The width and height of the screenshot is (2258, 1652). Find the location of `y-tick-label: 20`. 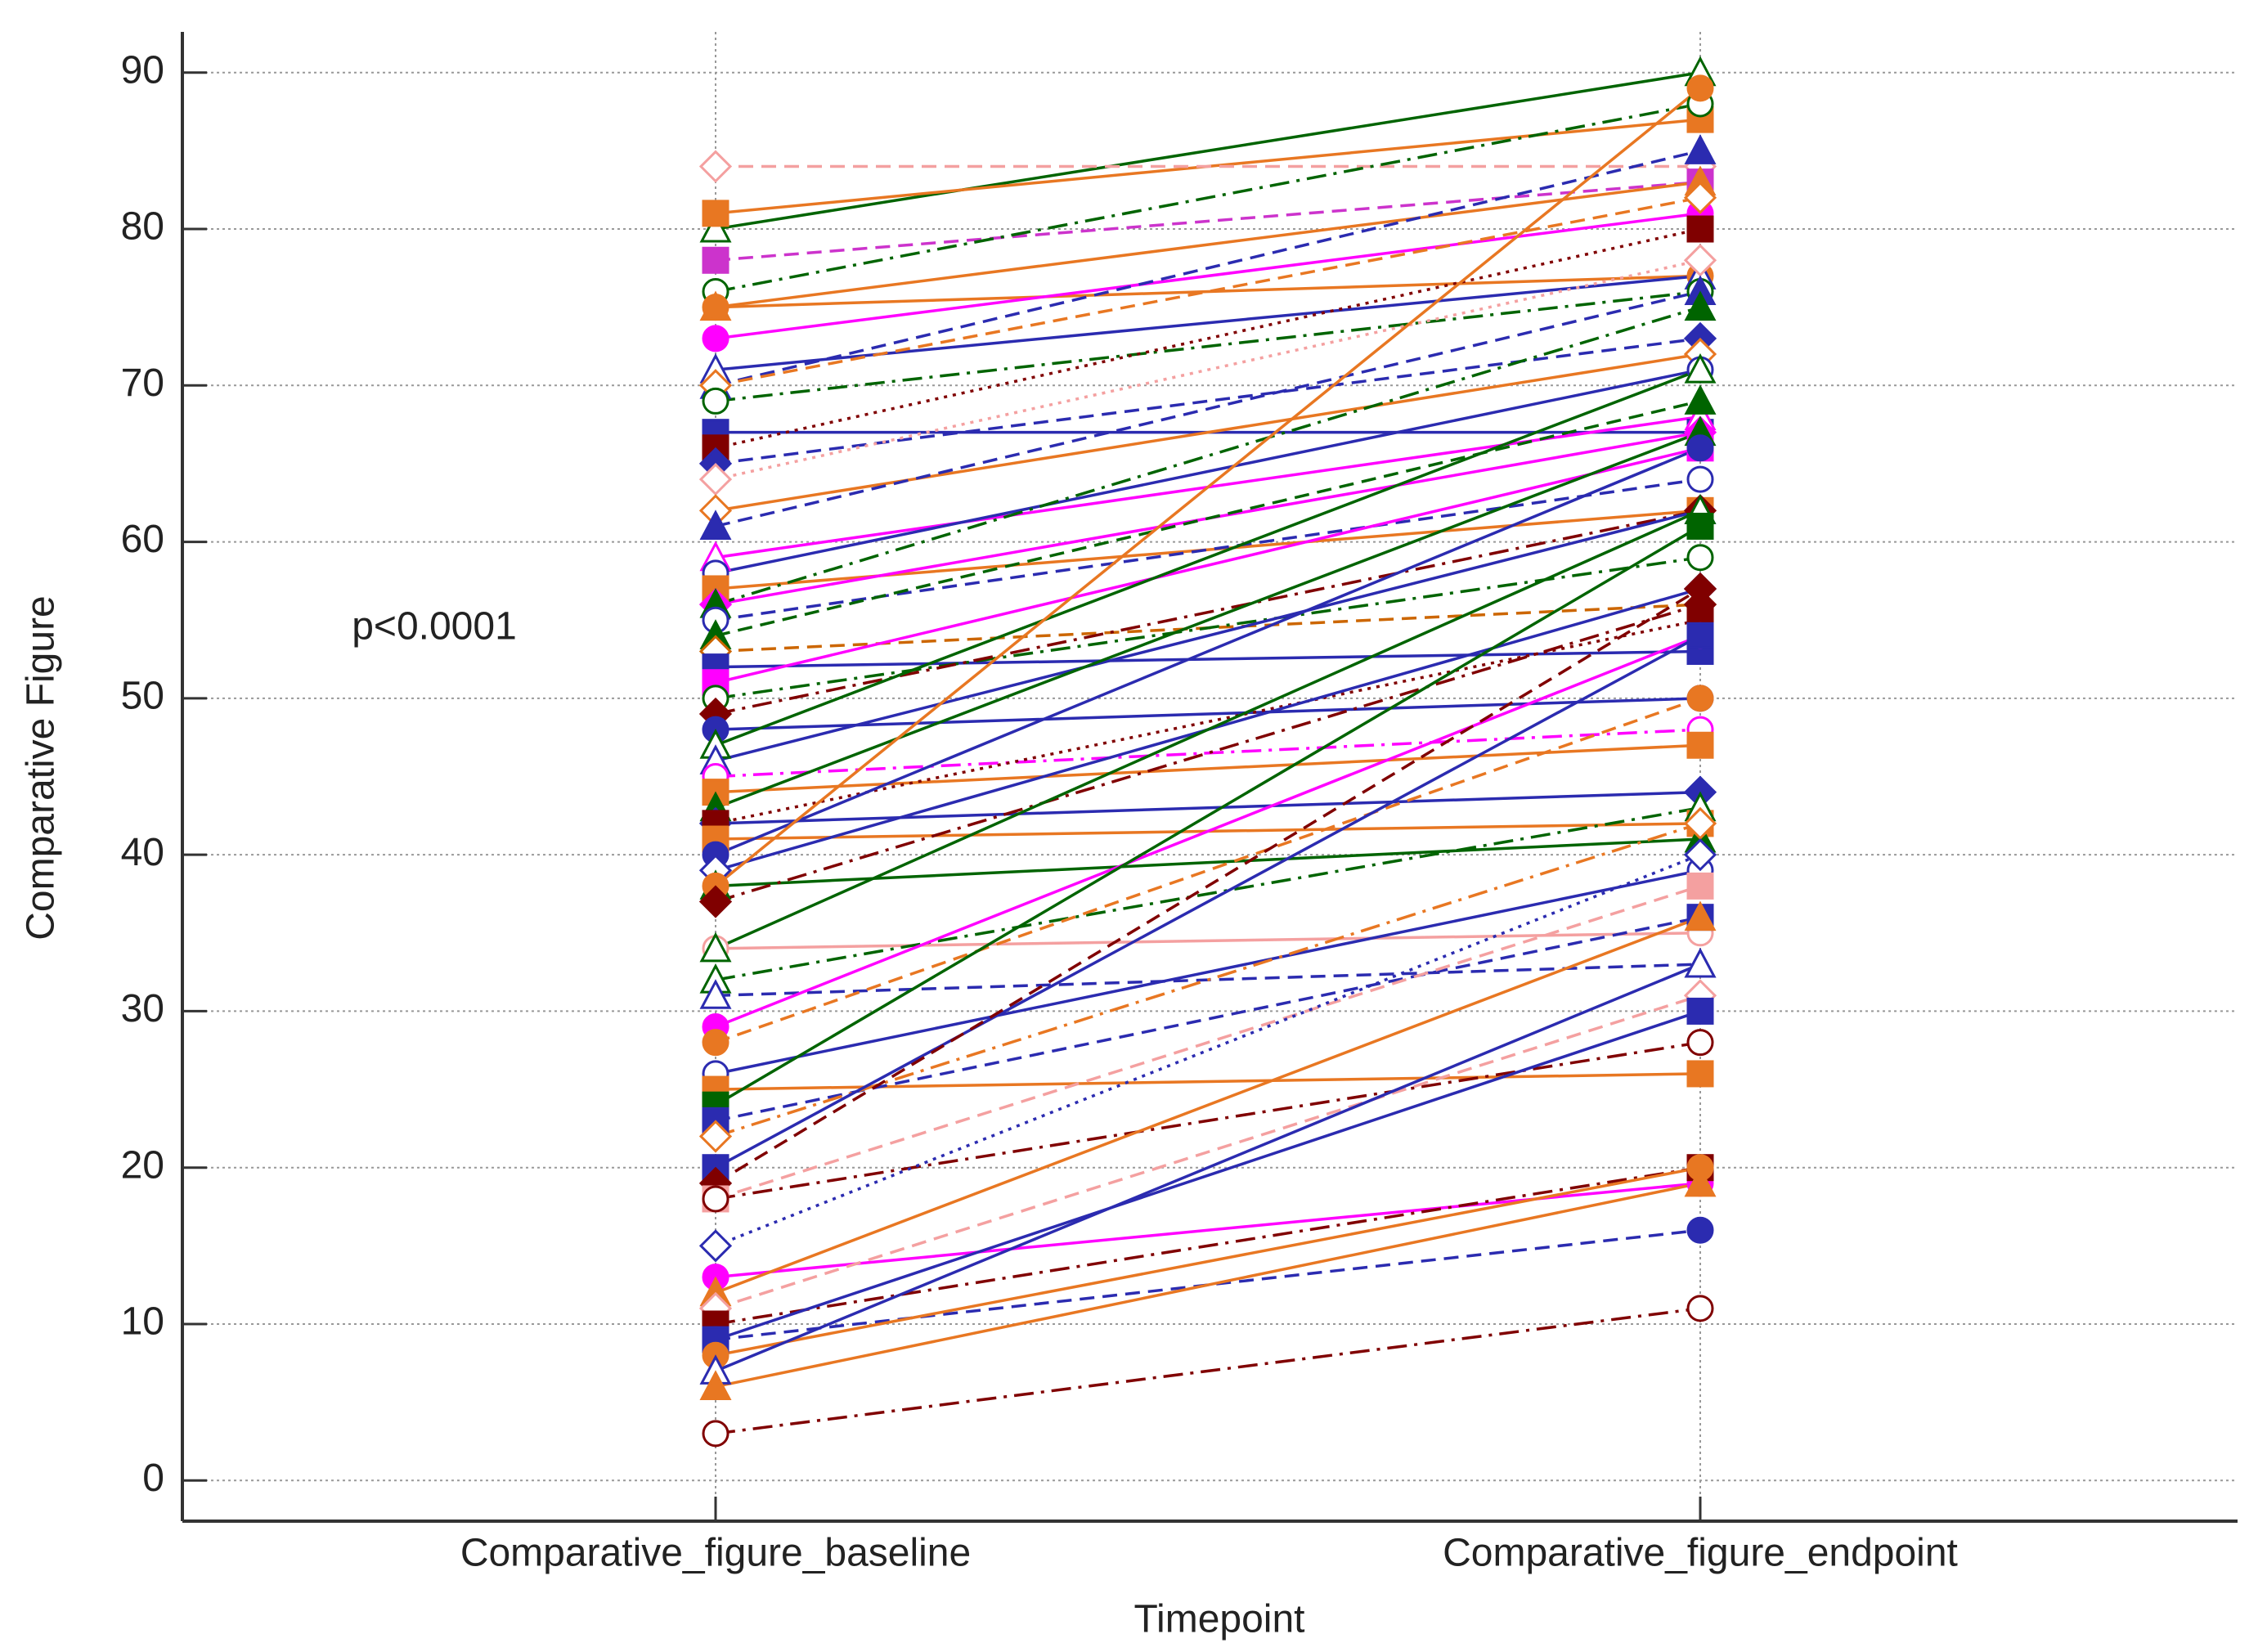

y-tick-label: 20 is located at coordinates (142, 1165).